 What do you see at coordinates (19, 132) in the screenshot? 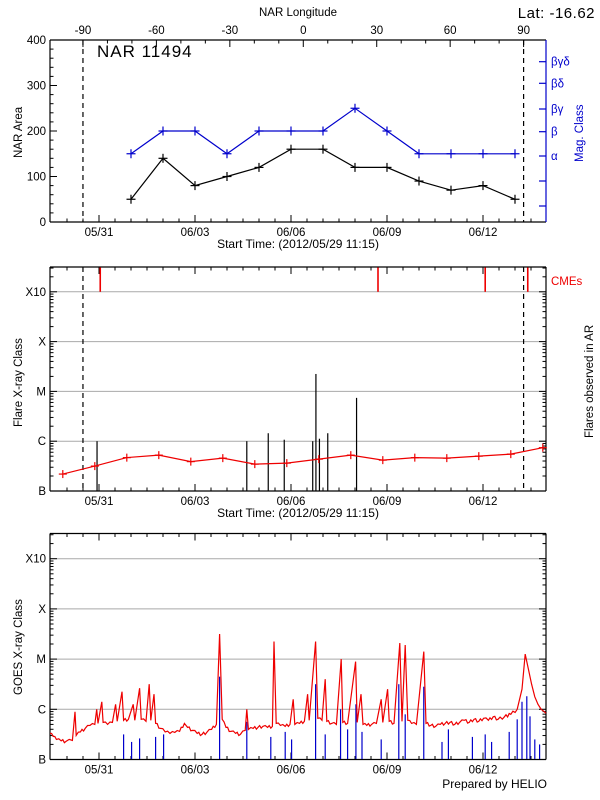
I see `nar-area-axis-label: NAR Area` at bounding box center [19, 132].